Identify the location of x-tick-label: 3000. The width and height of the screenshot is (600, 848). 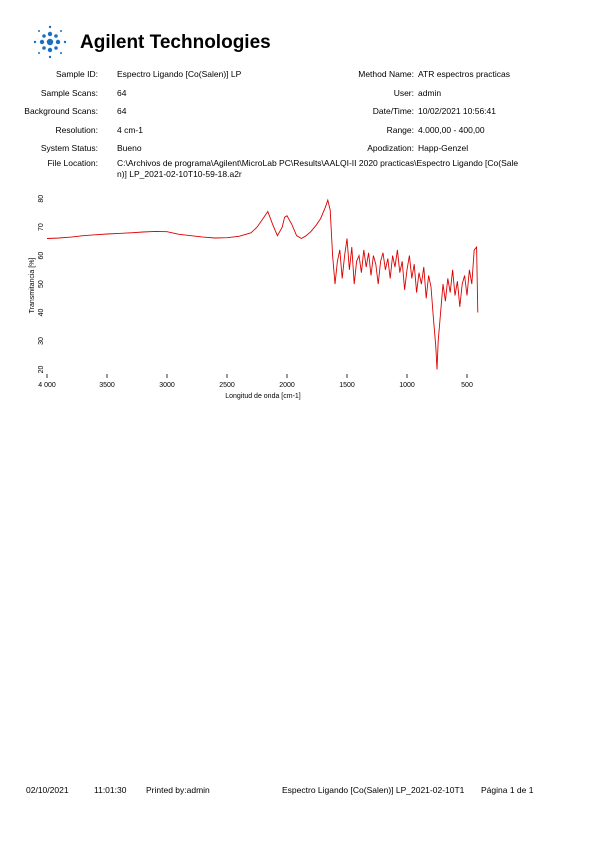
(167, 385).